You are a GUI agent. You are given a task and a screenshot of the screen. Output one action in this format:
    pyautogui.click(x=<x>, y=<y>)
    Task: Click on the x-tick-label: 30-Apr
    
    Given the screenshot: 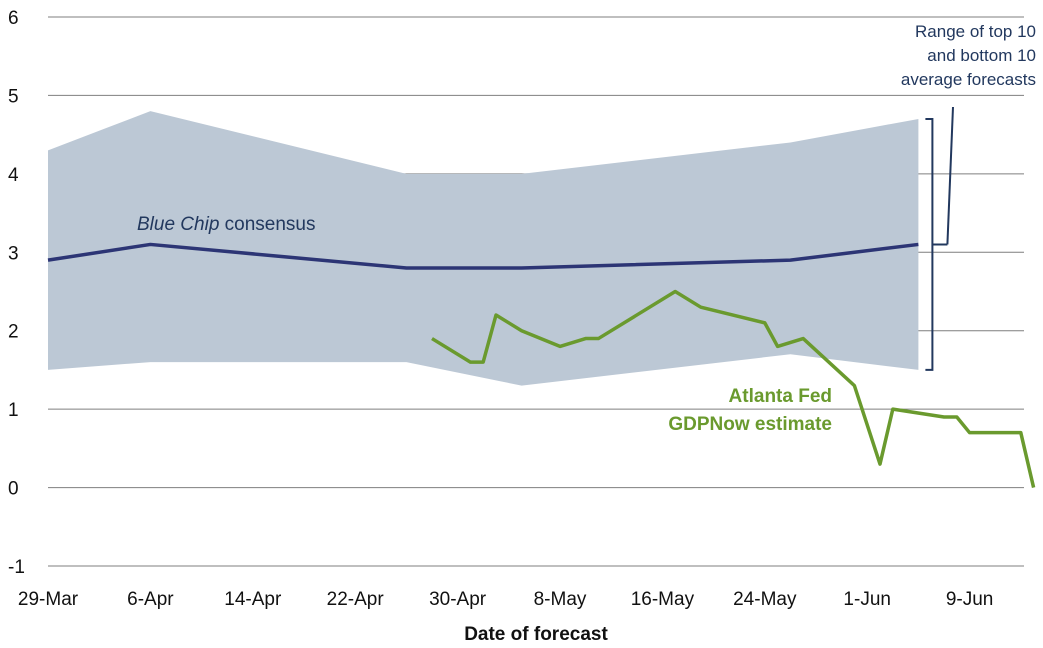 What is the action you would take?
    pyautogui.click(x=458, y=599)
    